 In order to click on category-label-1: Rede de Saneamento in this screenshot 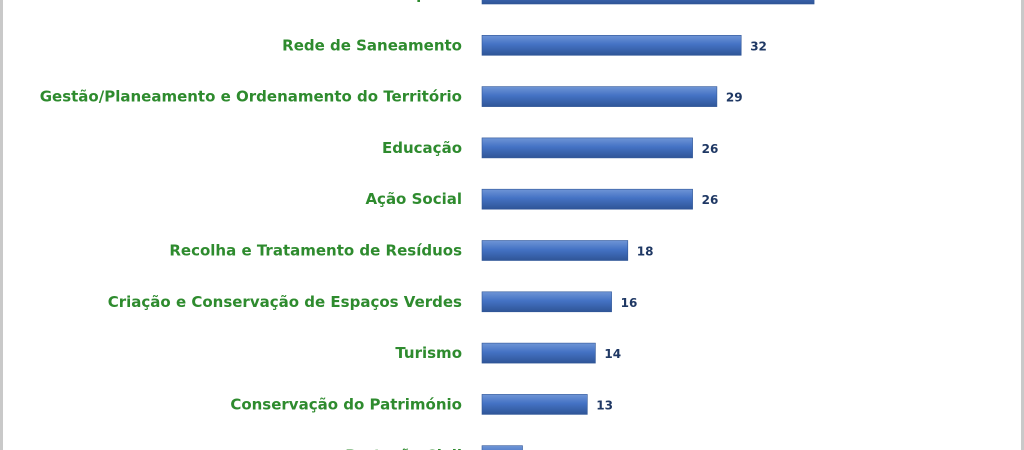, I will do `click(372, 45)`.